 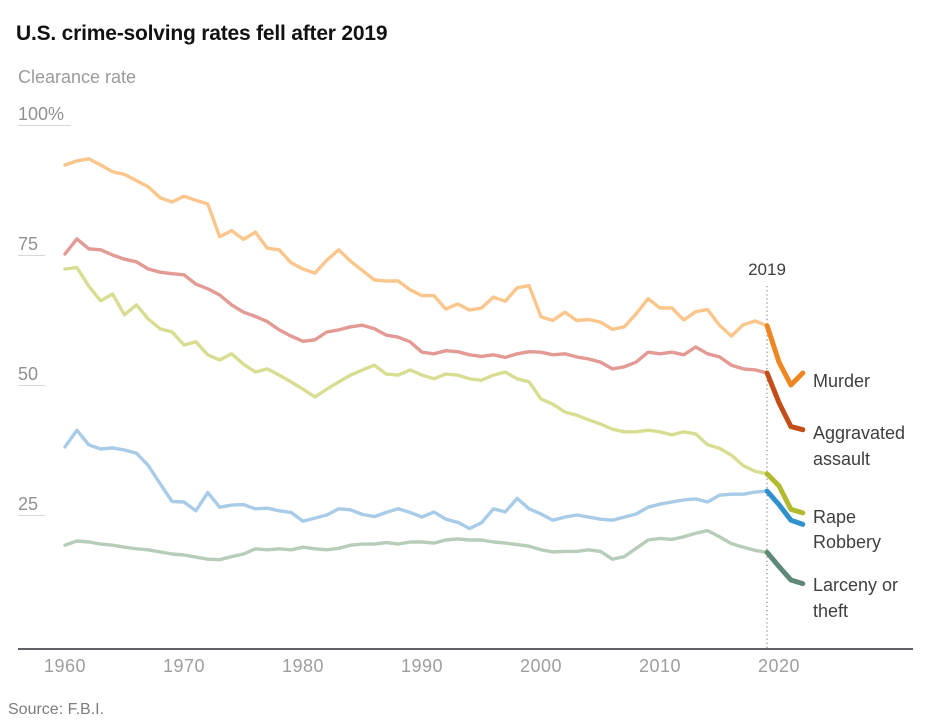 I want to click on series-label-murder: Murder, so click(x=842, y=381).